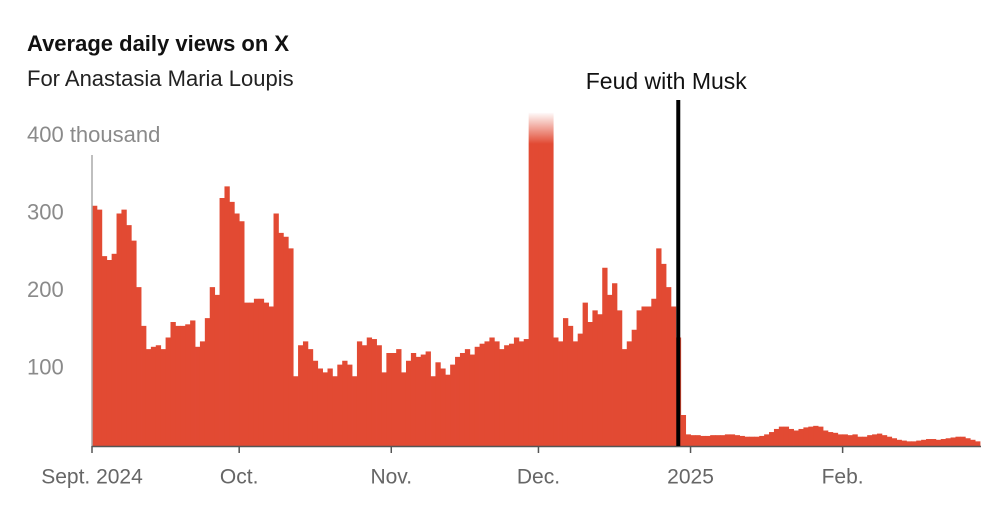 This screenshot has height=523, width=1000. Describe the element at coordinates (160, 78) in the screenshot. I see `chart-subtitle: For Anastasia Maria Loupis` at that location.